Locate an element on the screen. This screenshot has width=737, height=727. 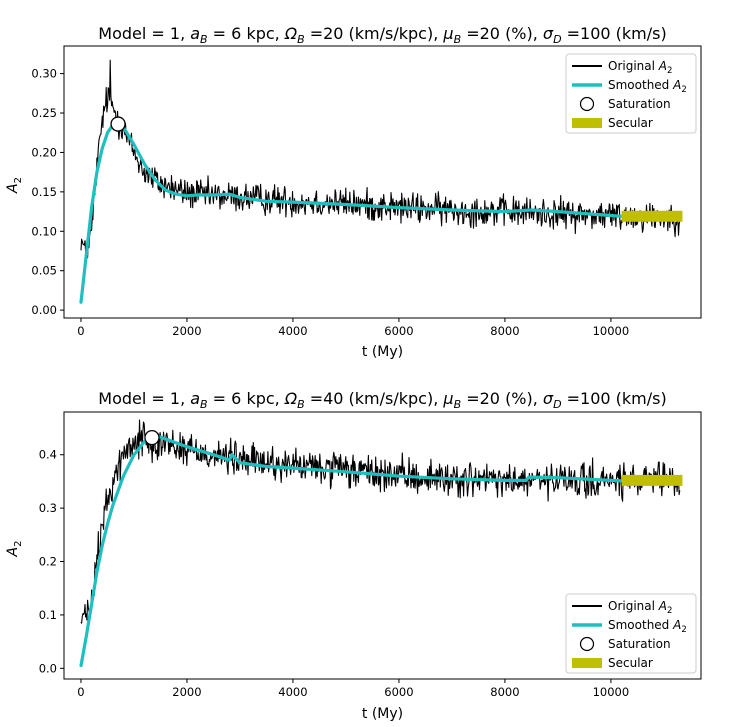
legend-label-text: Secular is located at coordinates (630, 123).